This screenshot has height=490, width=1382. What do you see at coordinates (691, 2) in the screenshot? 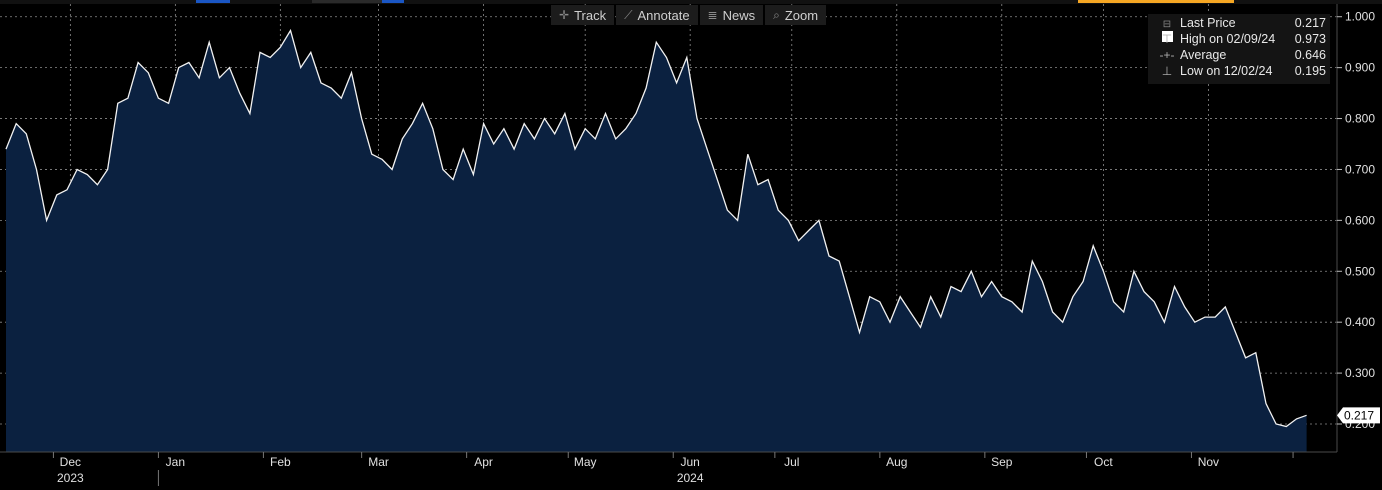
I see `top-bar` at bounding box center [691, 2].